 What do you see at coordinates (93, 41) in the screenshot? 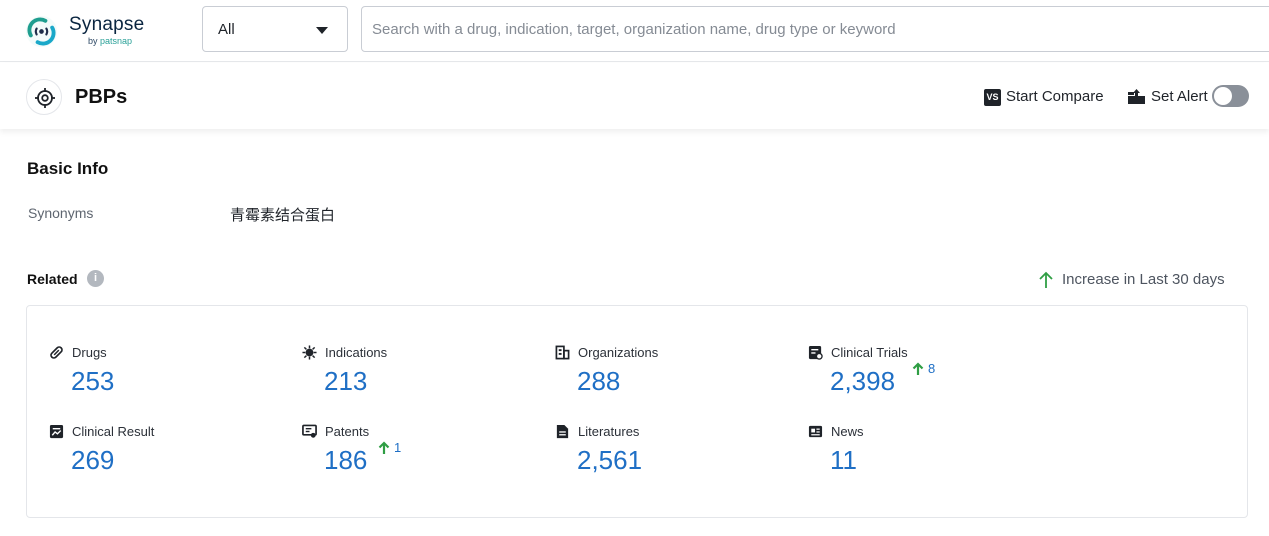
I see `logo-sub-prefix: by` at bounding box center [93, 41].